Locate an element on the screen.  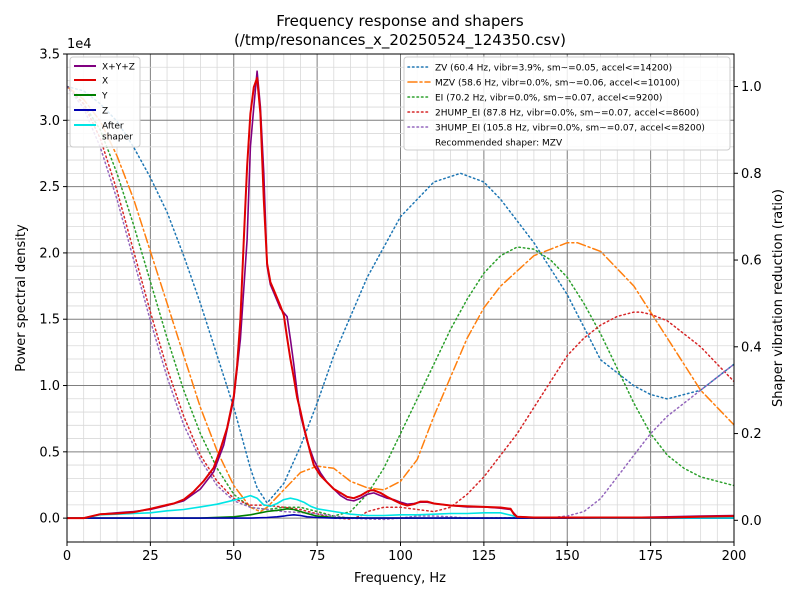
x-tick-label: 200 is located at coordinates (734, 556).